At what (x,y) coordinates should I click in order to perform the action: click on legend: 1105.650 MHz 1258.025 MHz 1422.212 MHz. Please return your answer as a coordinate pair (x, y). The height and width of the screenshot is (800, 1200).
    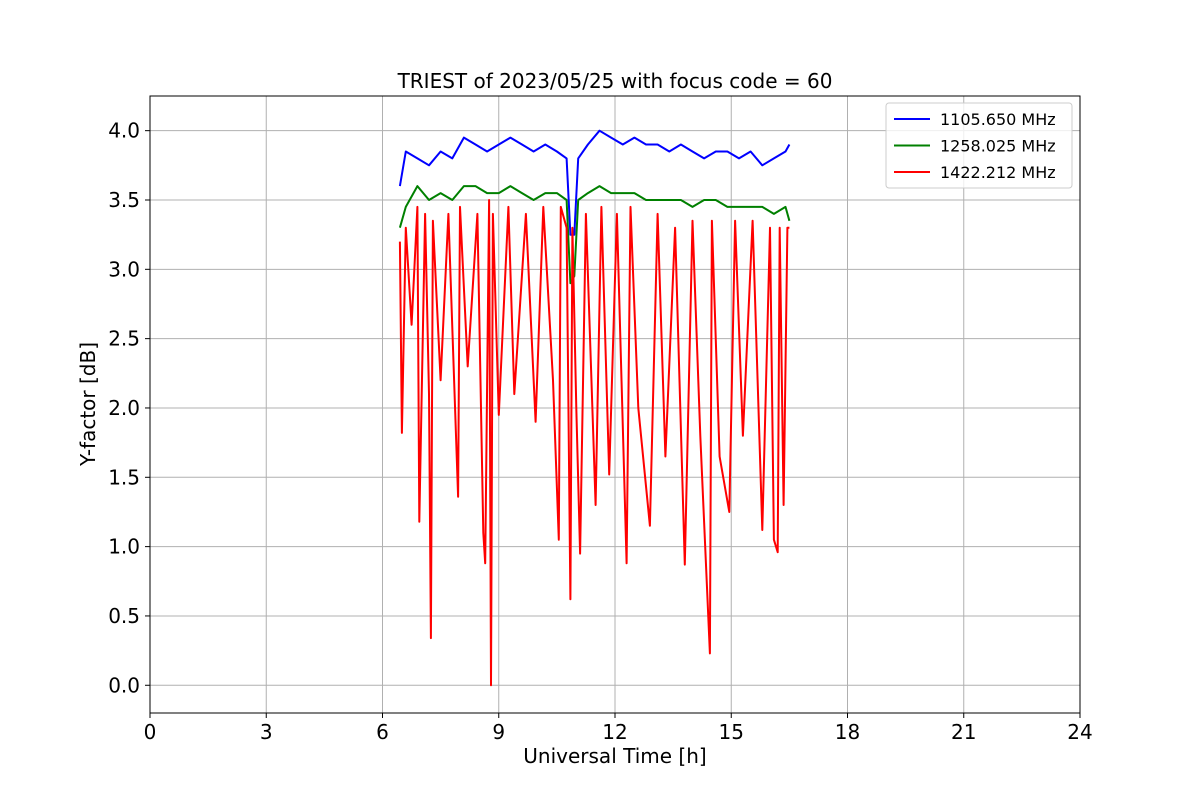
    Looking at the image, I should click on (979, 145).